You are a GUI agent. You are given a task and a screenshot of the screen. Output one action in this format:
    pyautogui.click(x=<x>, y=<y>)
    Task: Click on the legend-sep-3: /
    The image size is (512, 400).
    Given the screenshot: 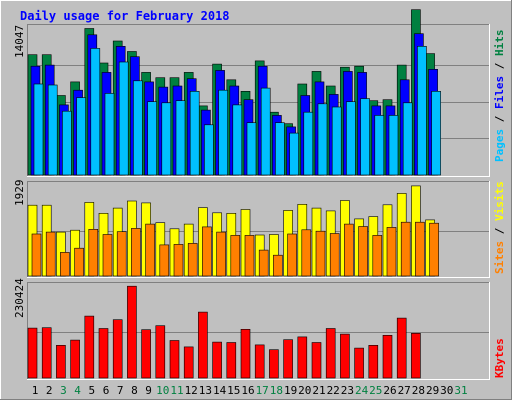 What is the action you would take?
    pyautogui.click(x=499, y=230)
    